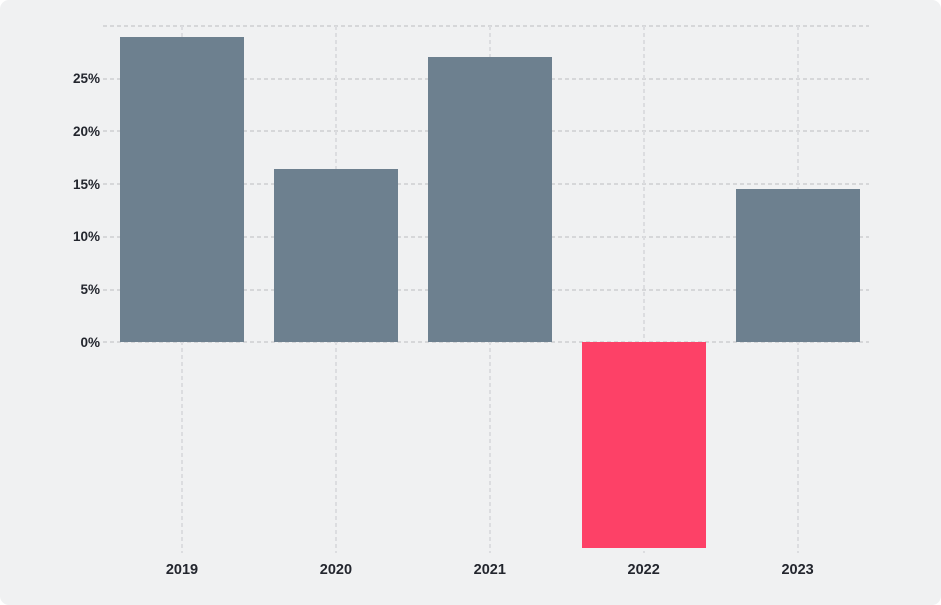  I want to click on bar-2023, so click(797, 266).